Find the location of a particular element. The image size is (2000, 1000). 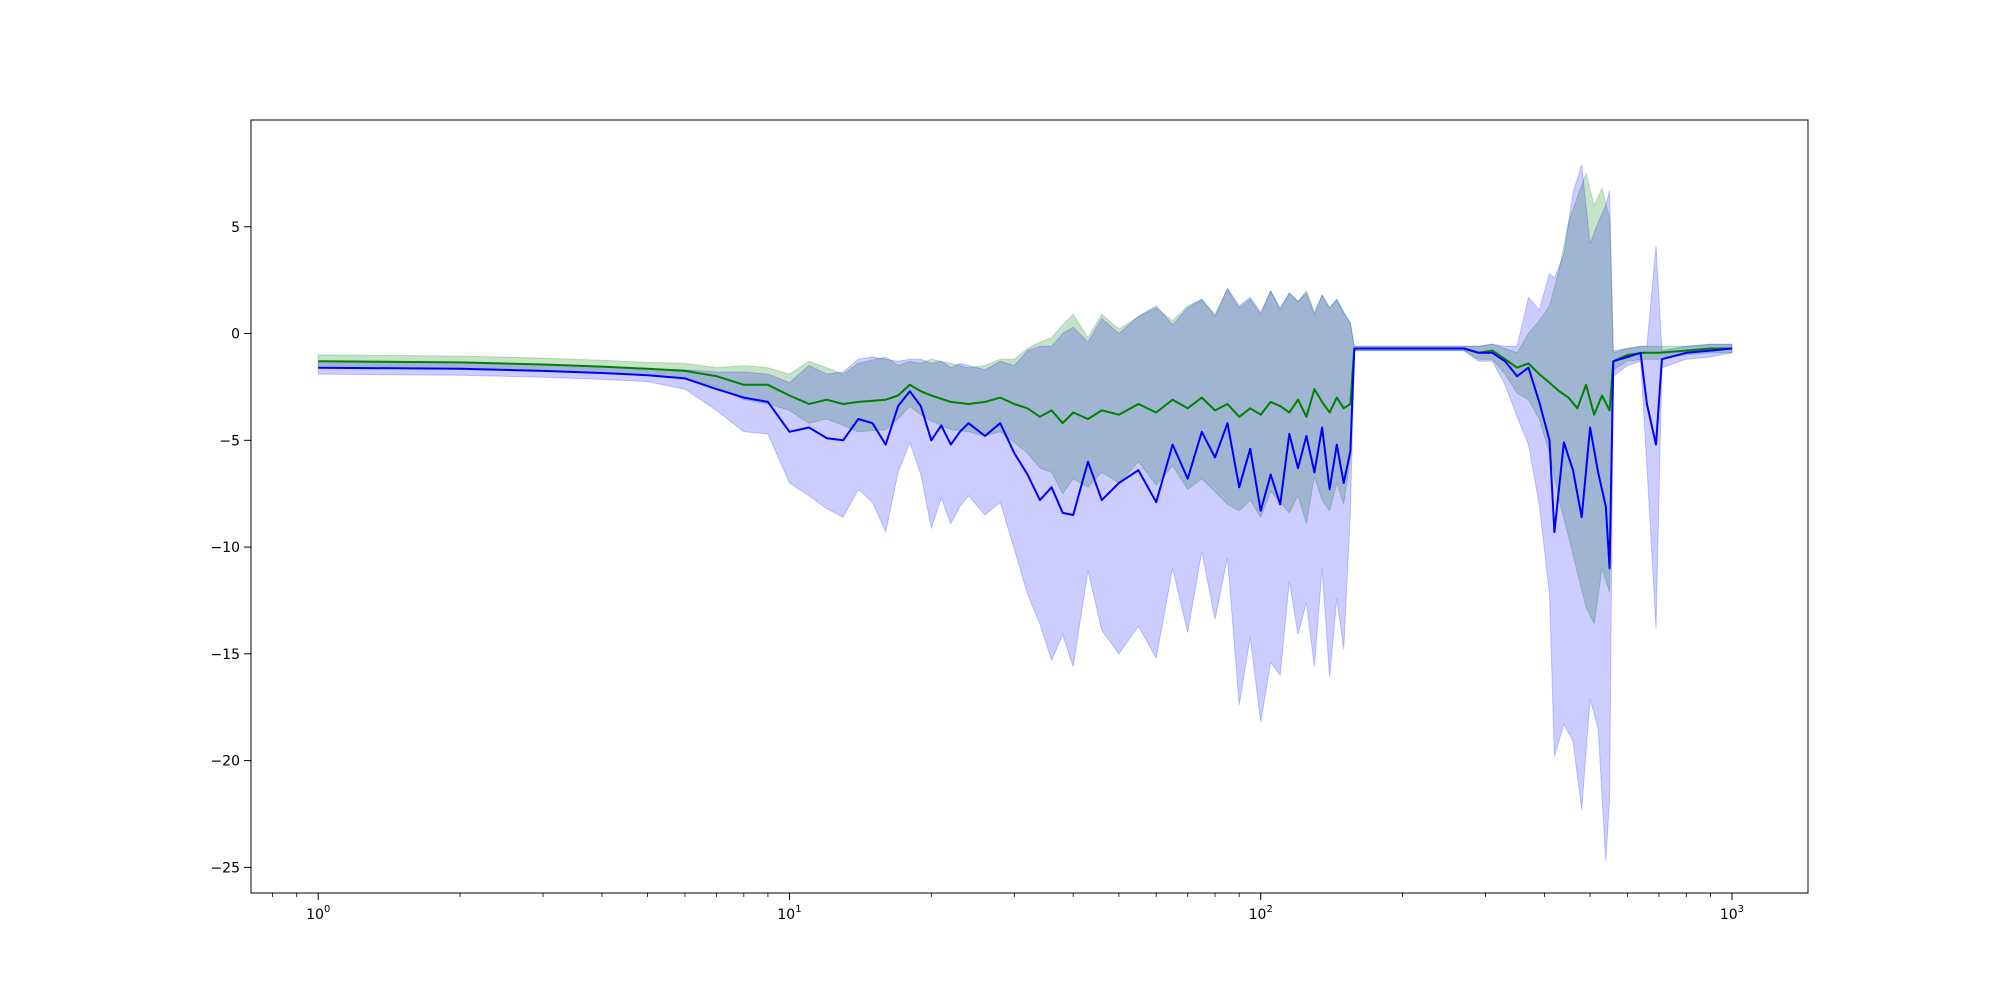

y-tick-label: −20 is located at coordinates (225, 762).